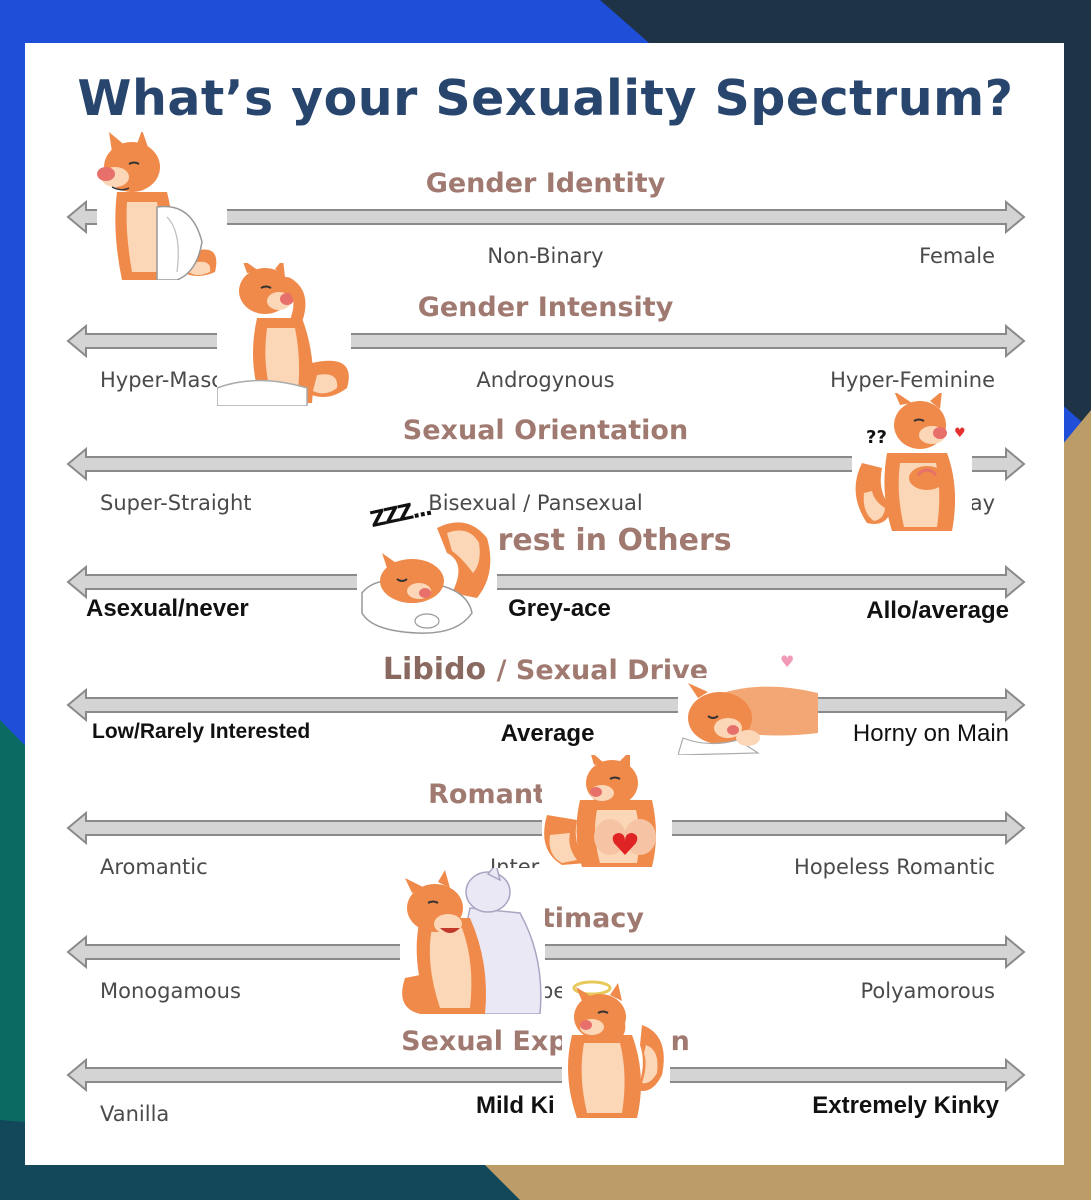 This screenshot has width=1091, height=1200. I want to click on heart-icon: ♥, so click(787, 661).